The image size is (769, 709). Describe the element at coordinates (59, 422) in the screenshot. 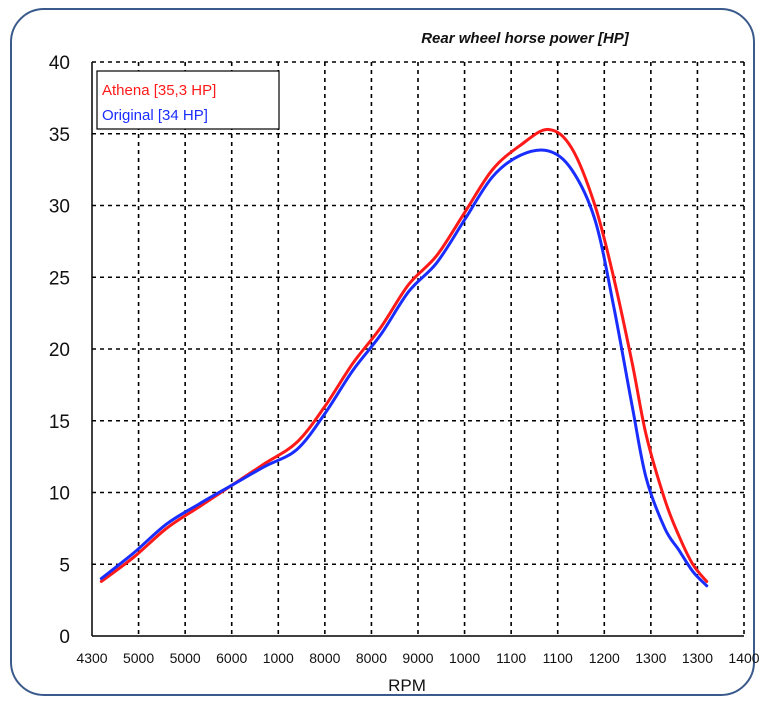

I see `y-tick-label: 15` at that location.